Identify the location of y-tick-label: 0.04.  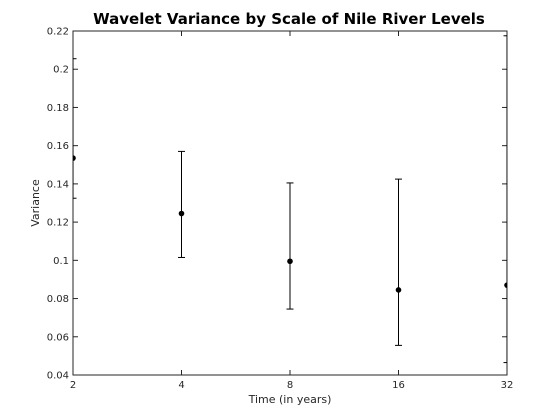
(58, 376).